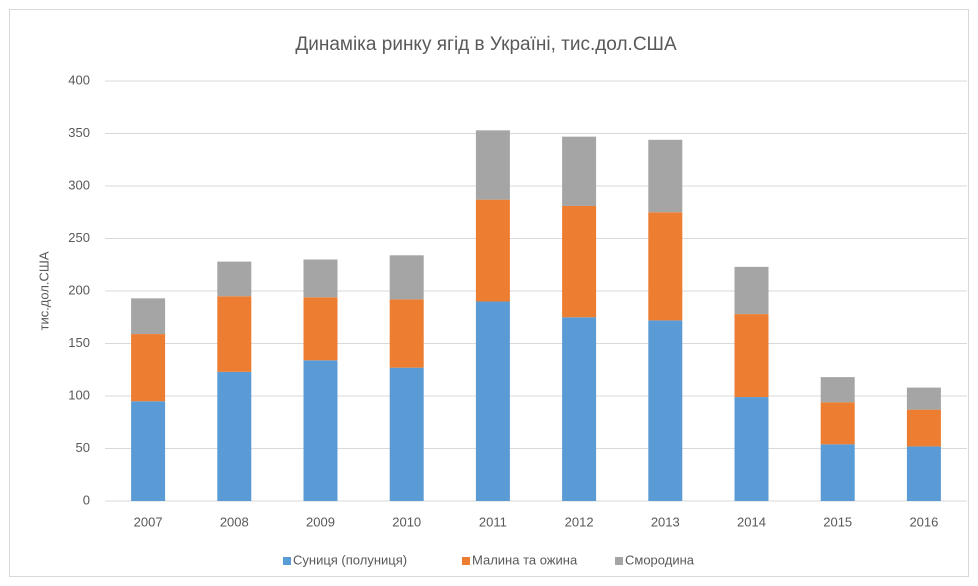 This screenshot has height=586, width=978. What do you see at coordinates (79, 342) in the screenshot?
I see `y-tick-label: 150` at bounding box center [79, 342].